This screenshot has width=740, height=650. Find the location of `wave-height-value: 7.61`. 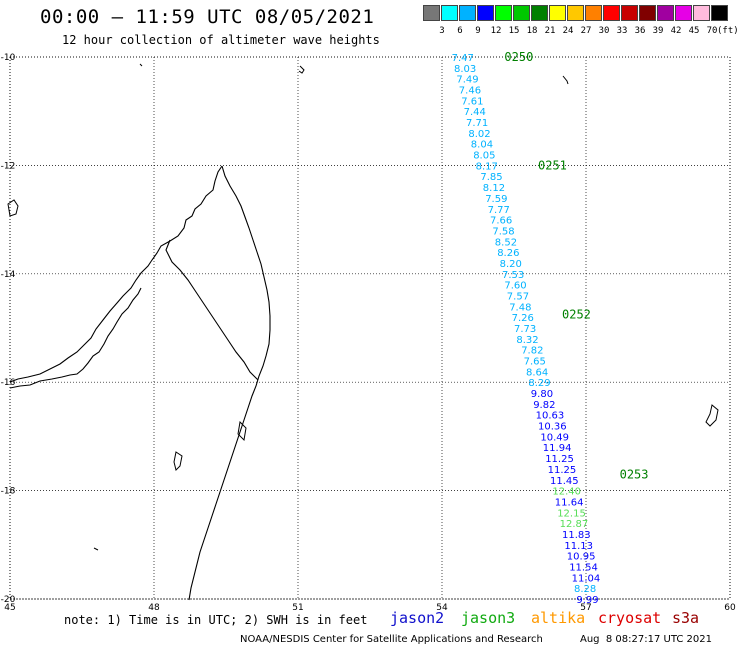

wave-height-value: 7.61 is located at coordinates (472, 101).